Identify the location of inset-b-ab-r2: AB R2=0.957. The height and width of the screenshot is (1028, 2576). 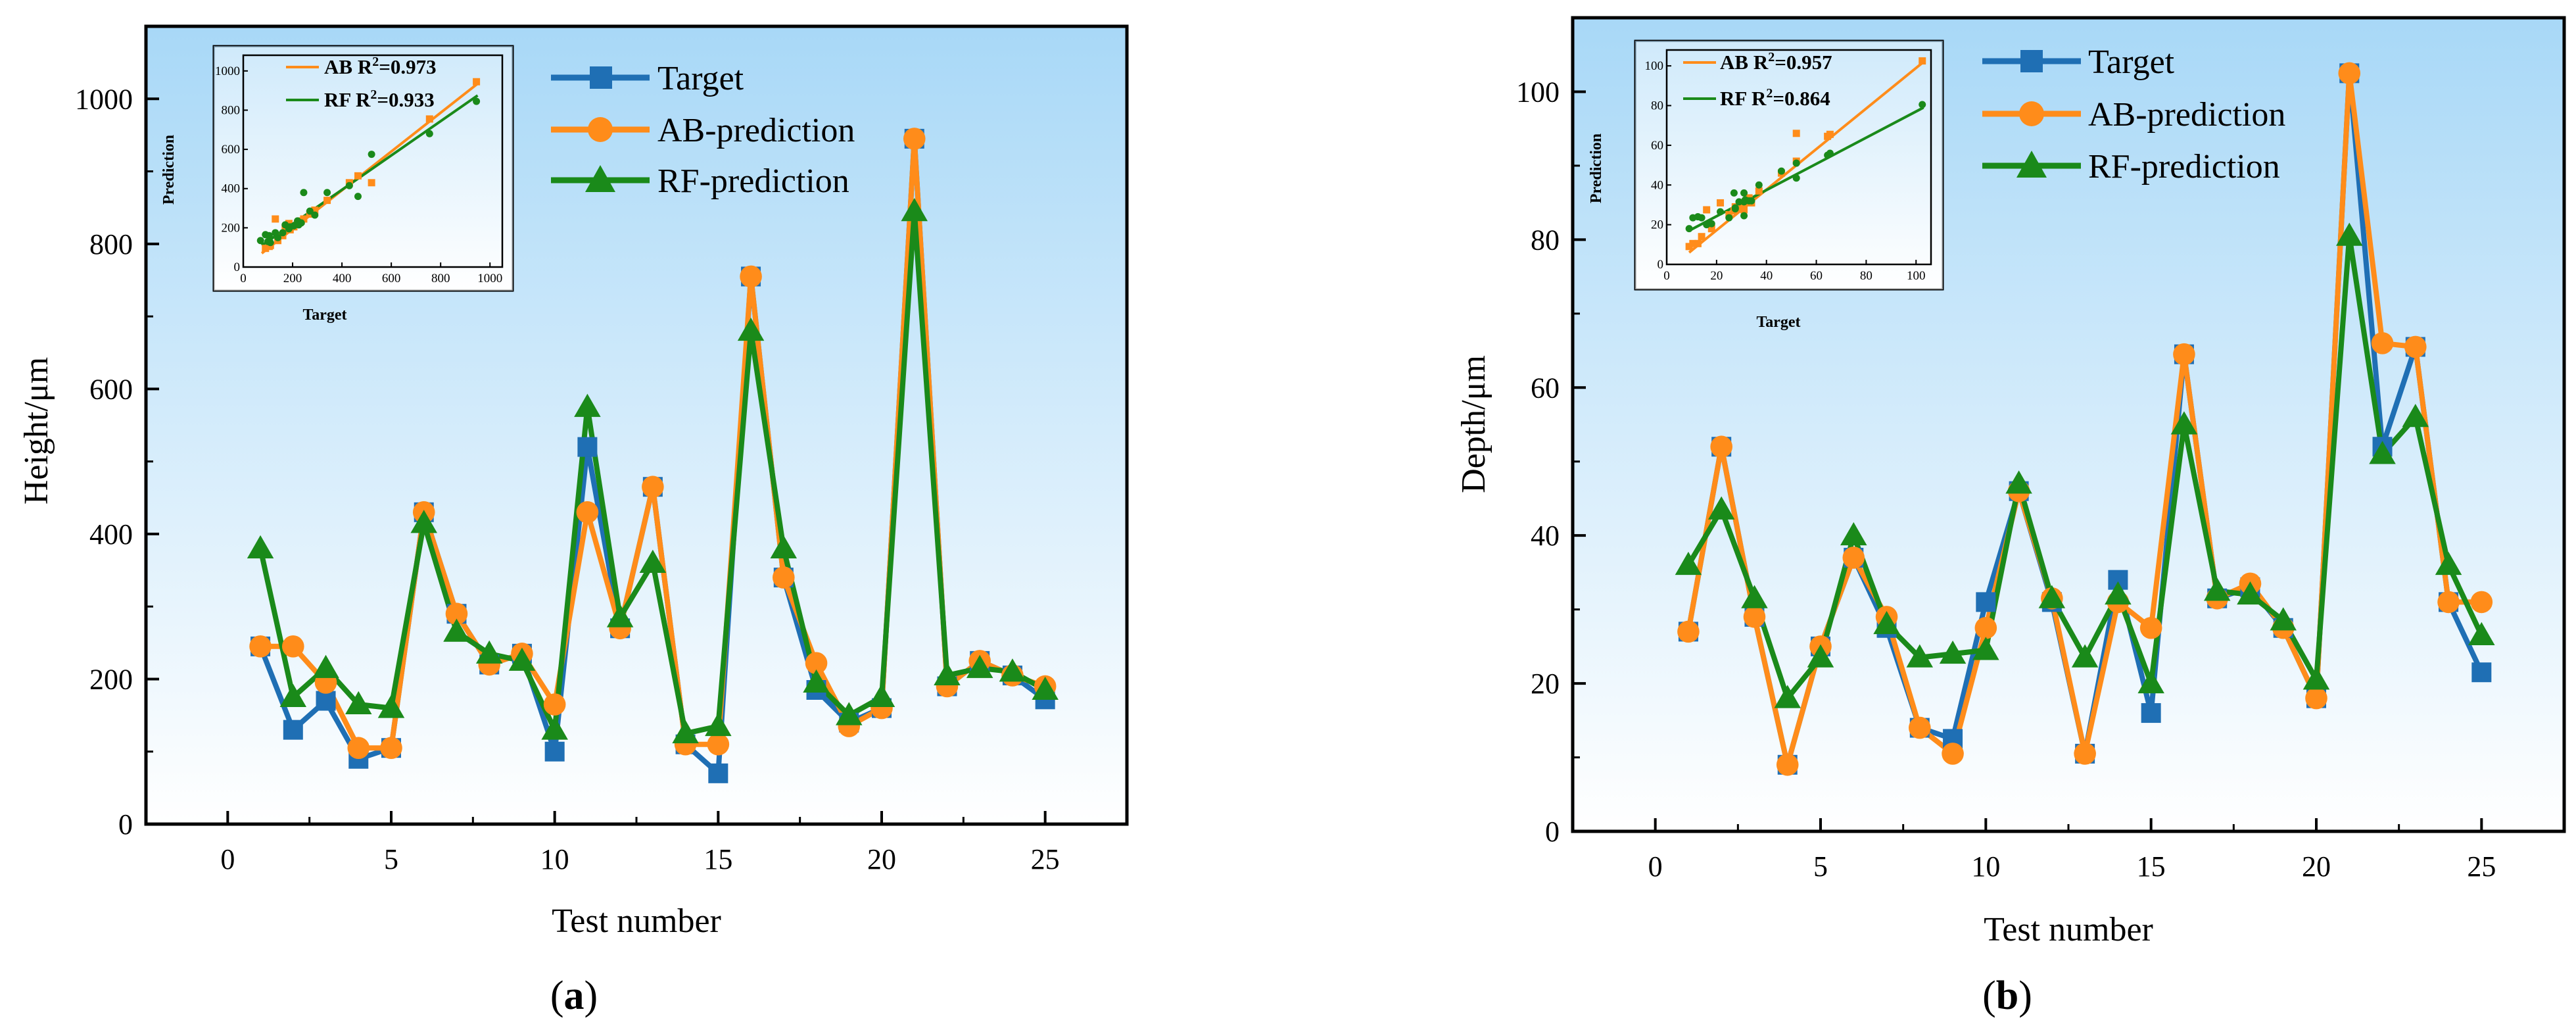
(1776, 62).